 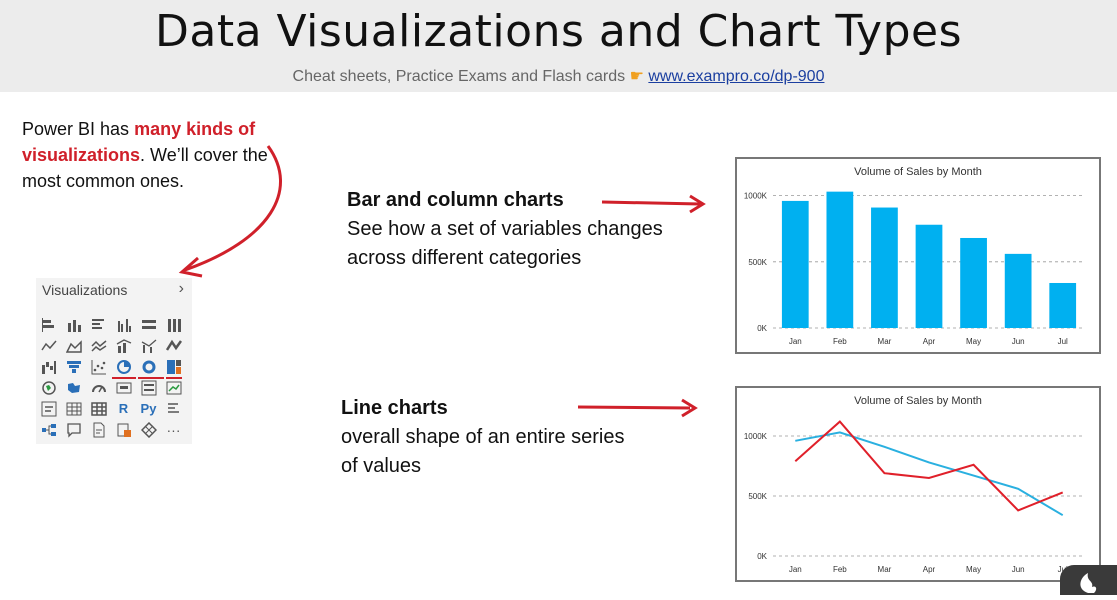 I want to click on visual-icon-grid: R Py ···, so click(x=114, y=377).